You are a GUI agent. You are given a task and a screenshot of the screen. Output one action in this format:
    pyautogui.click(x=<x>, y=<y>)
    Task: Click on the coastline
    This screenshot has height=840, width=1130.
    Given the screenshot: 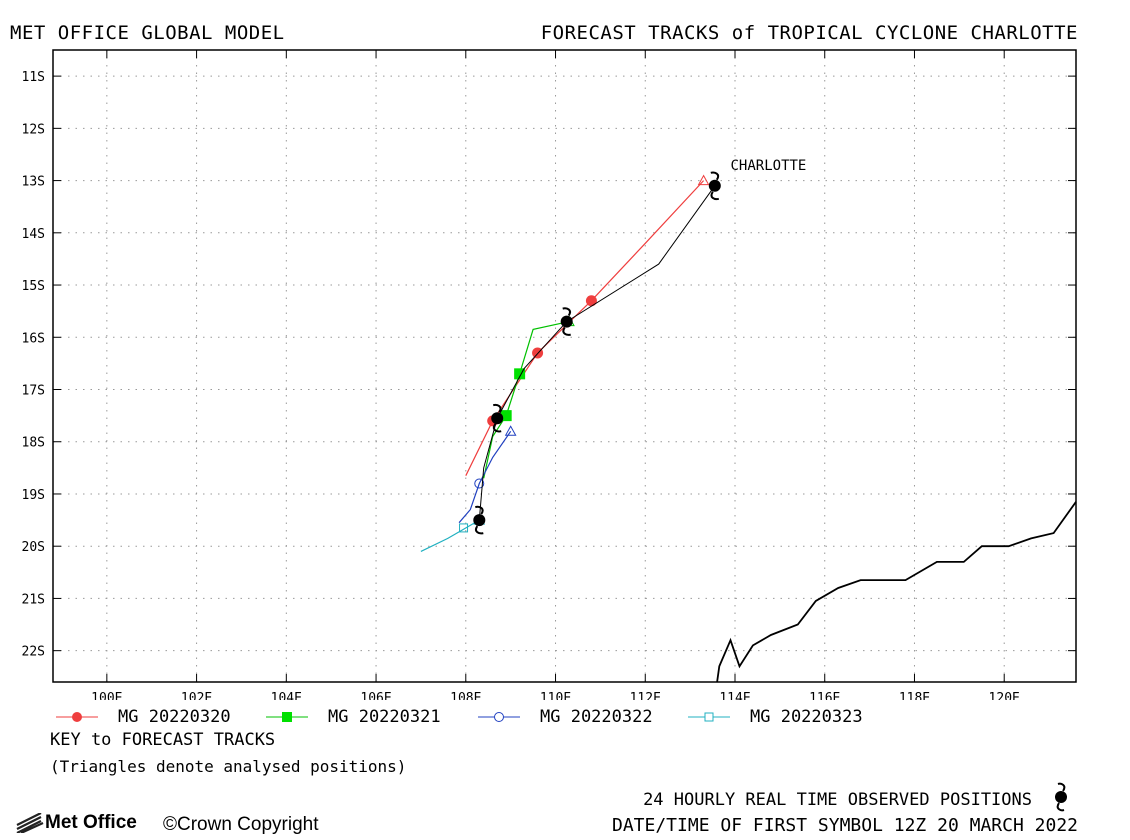 What is the action you would take?
    pyautogui.click(x=896, y=592)
    